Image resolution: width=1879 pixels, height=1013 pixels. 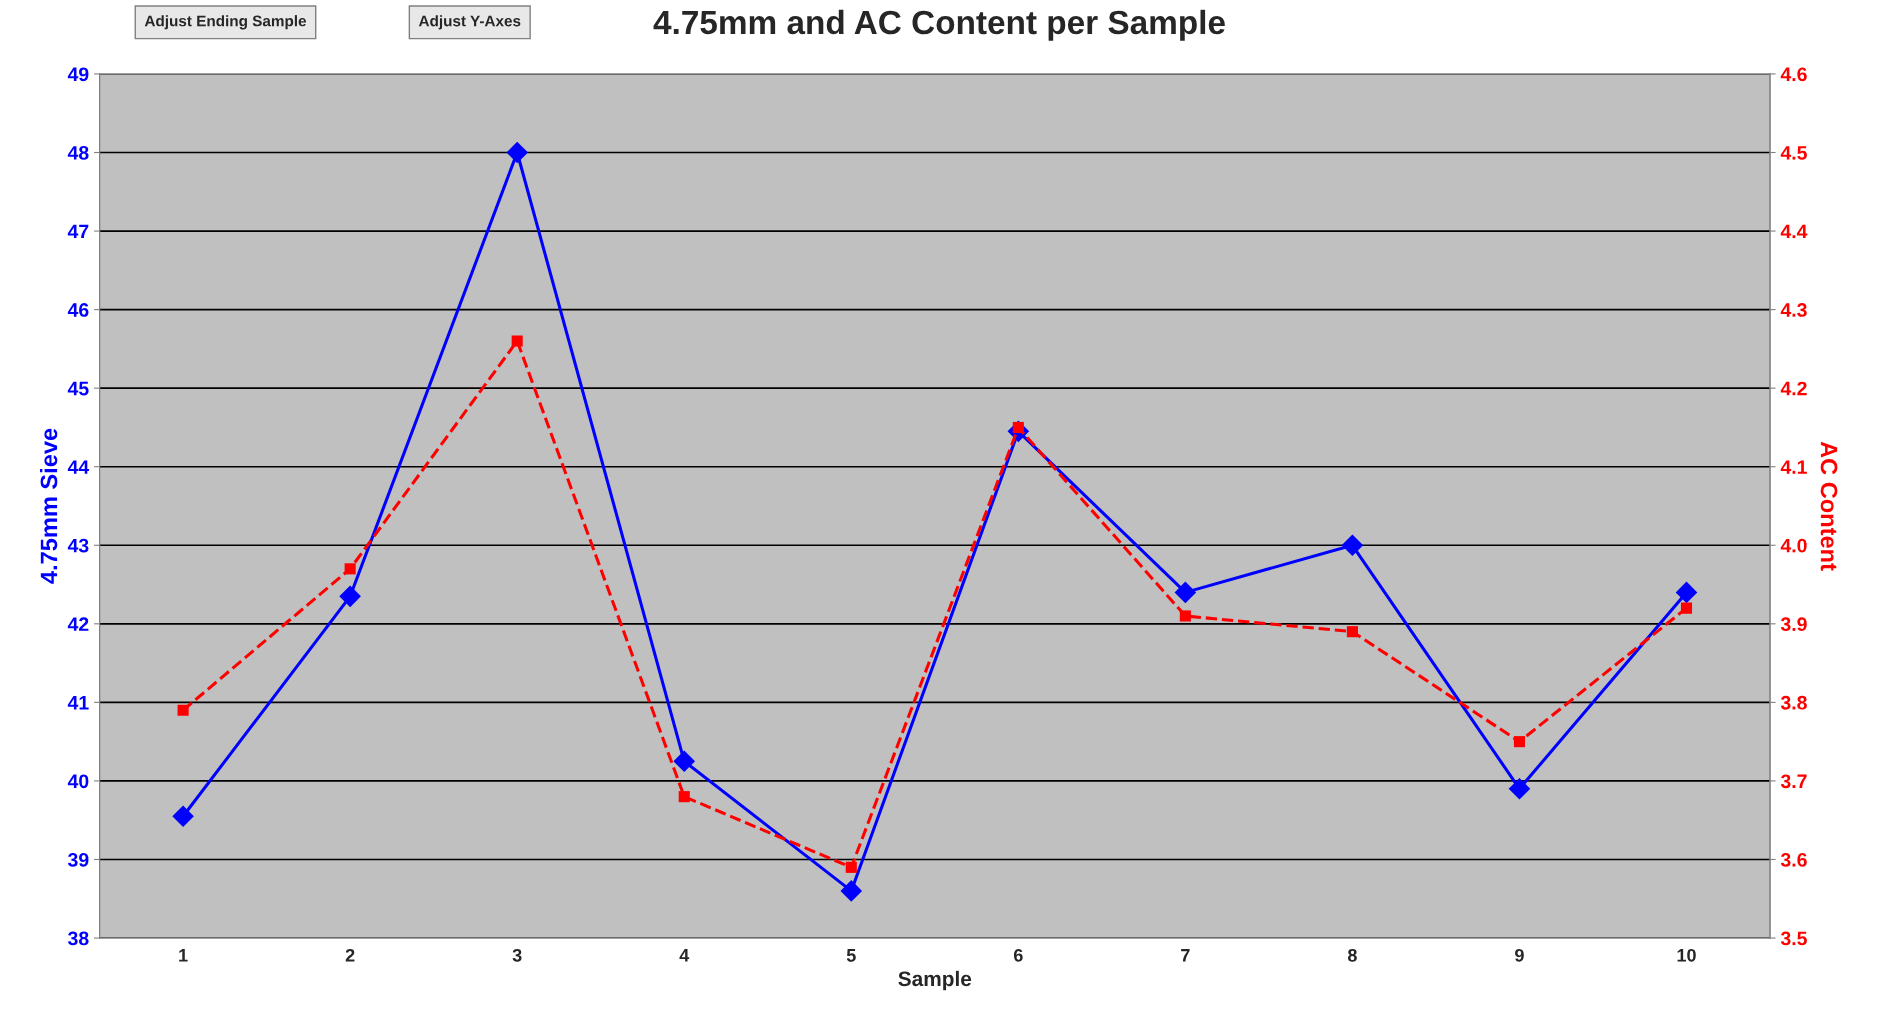 I want to click on y-tick-label: 41, so click(x=78, y=703).